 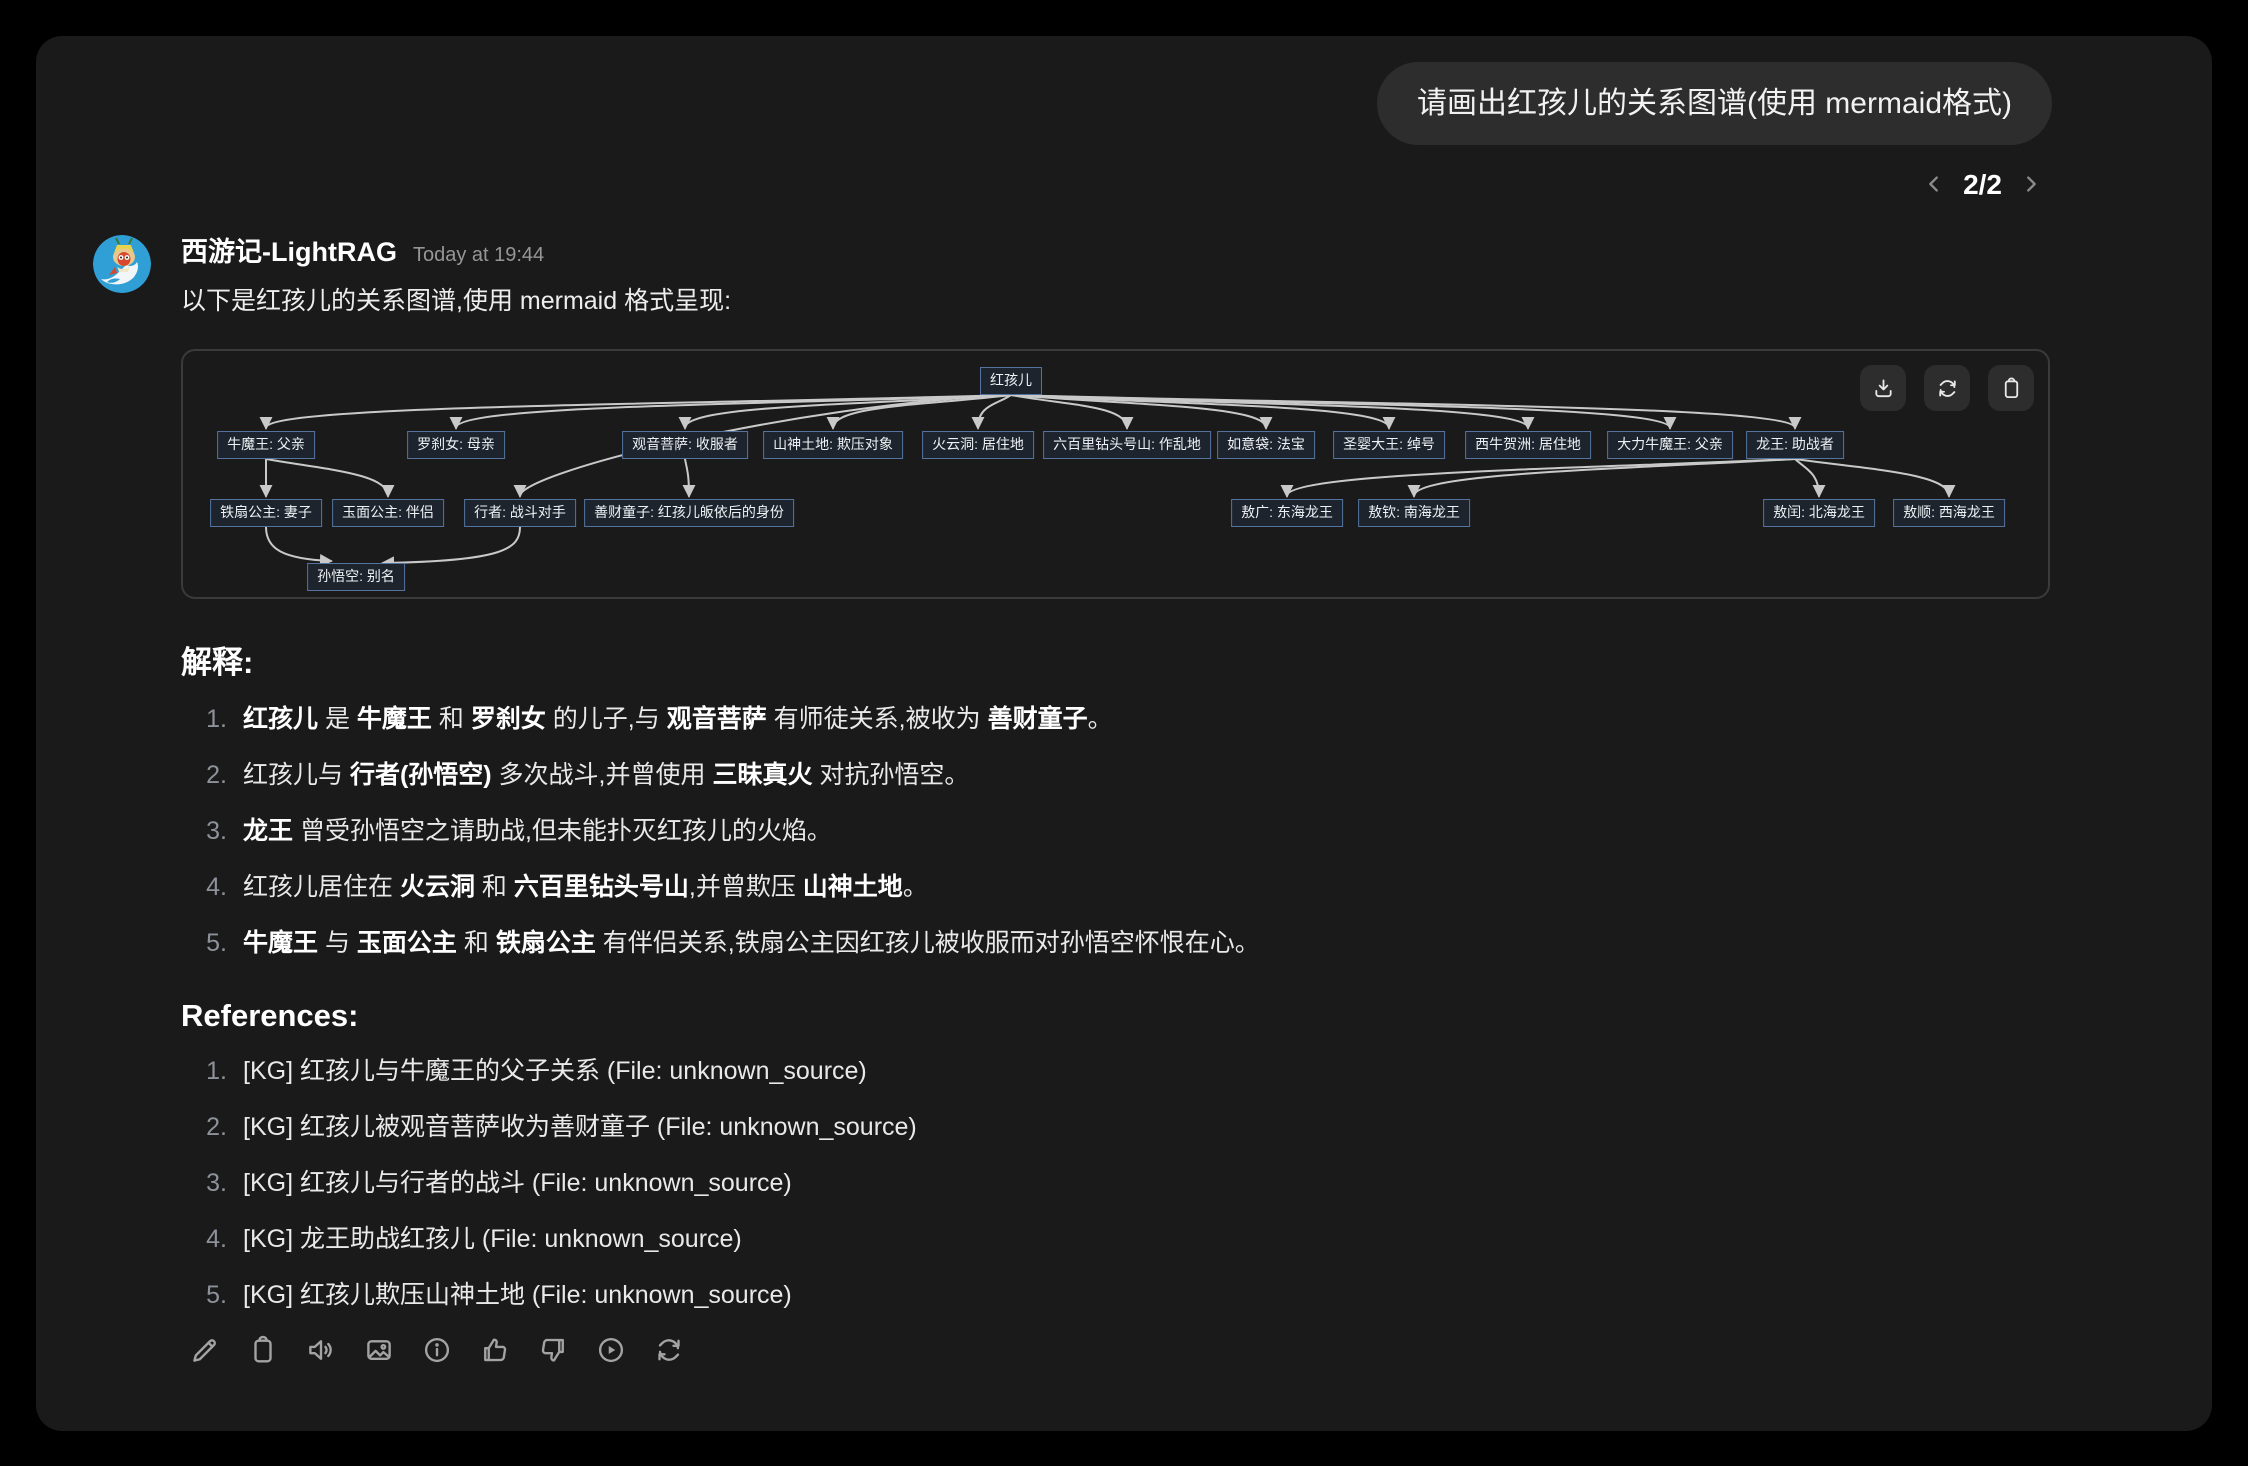 What do you see at coordinates (1819, 513) in the screenshot?
I see `diagram-node-aorun: 敖闰: 北海龙王` at bounding box center [1819, 513].